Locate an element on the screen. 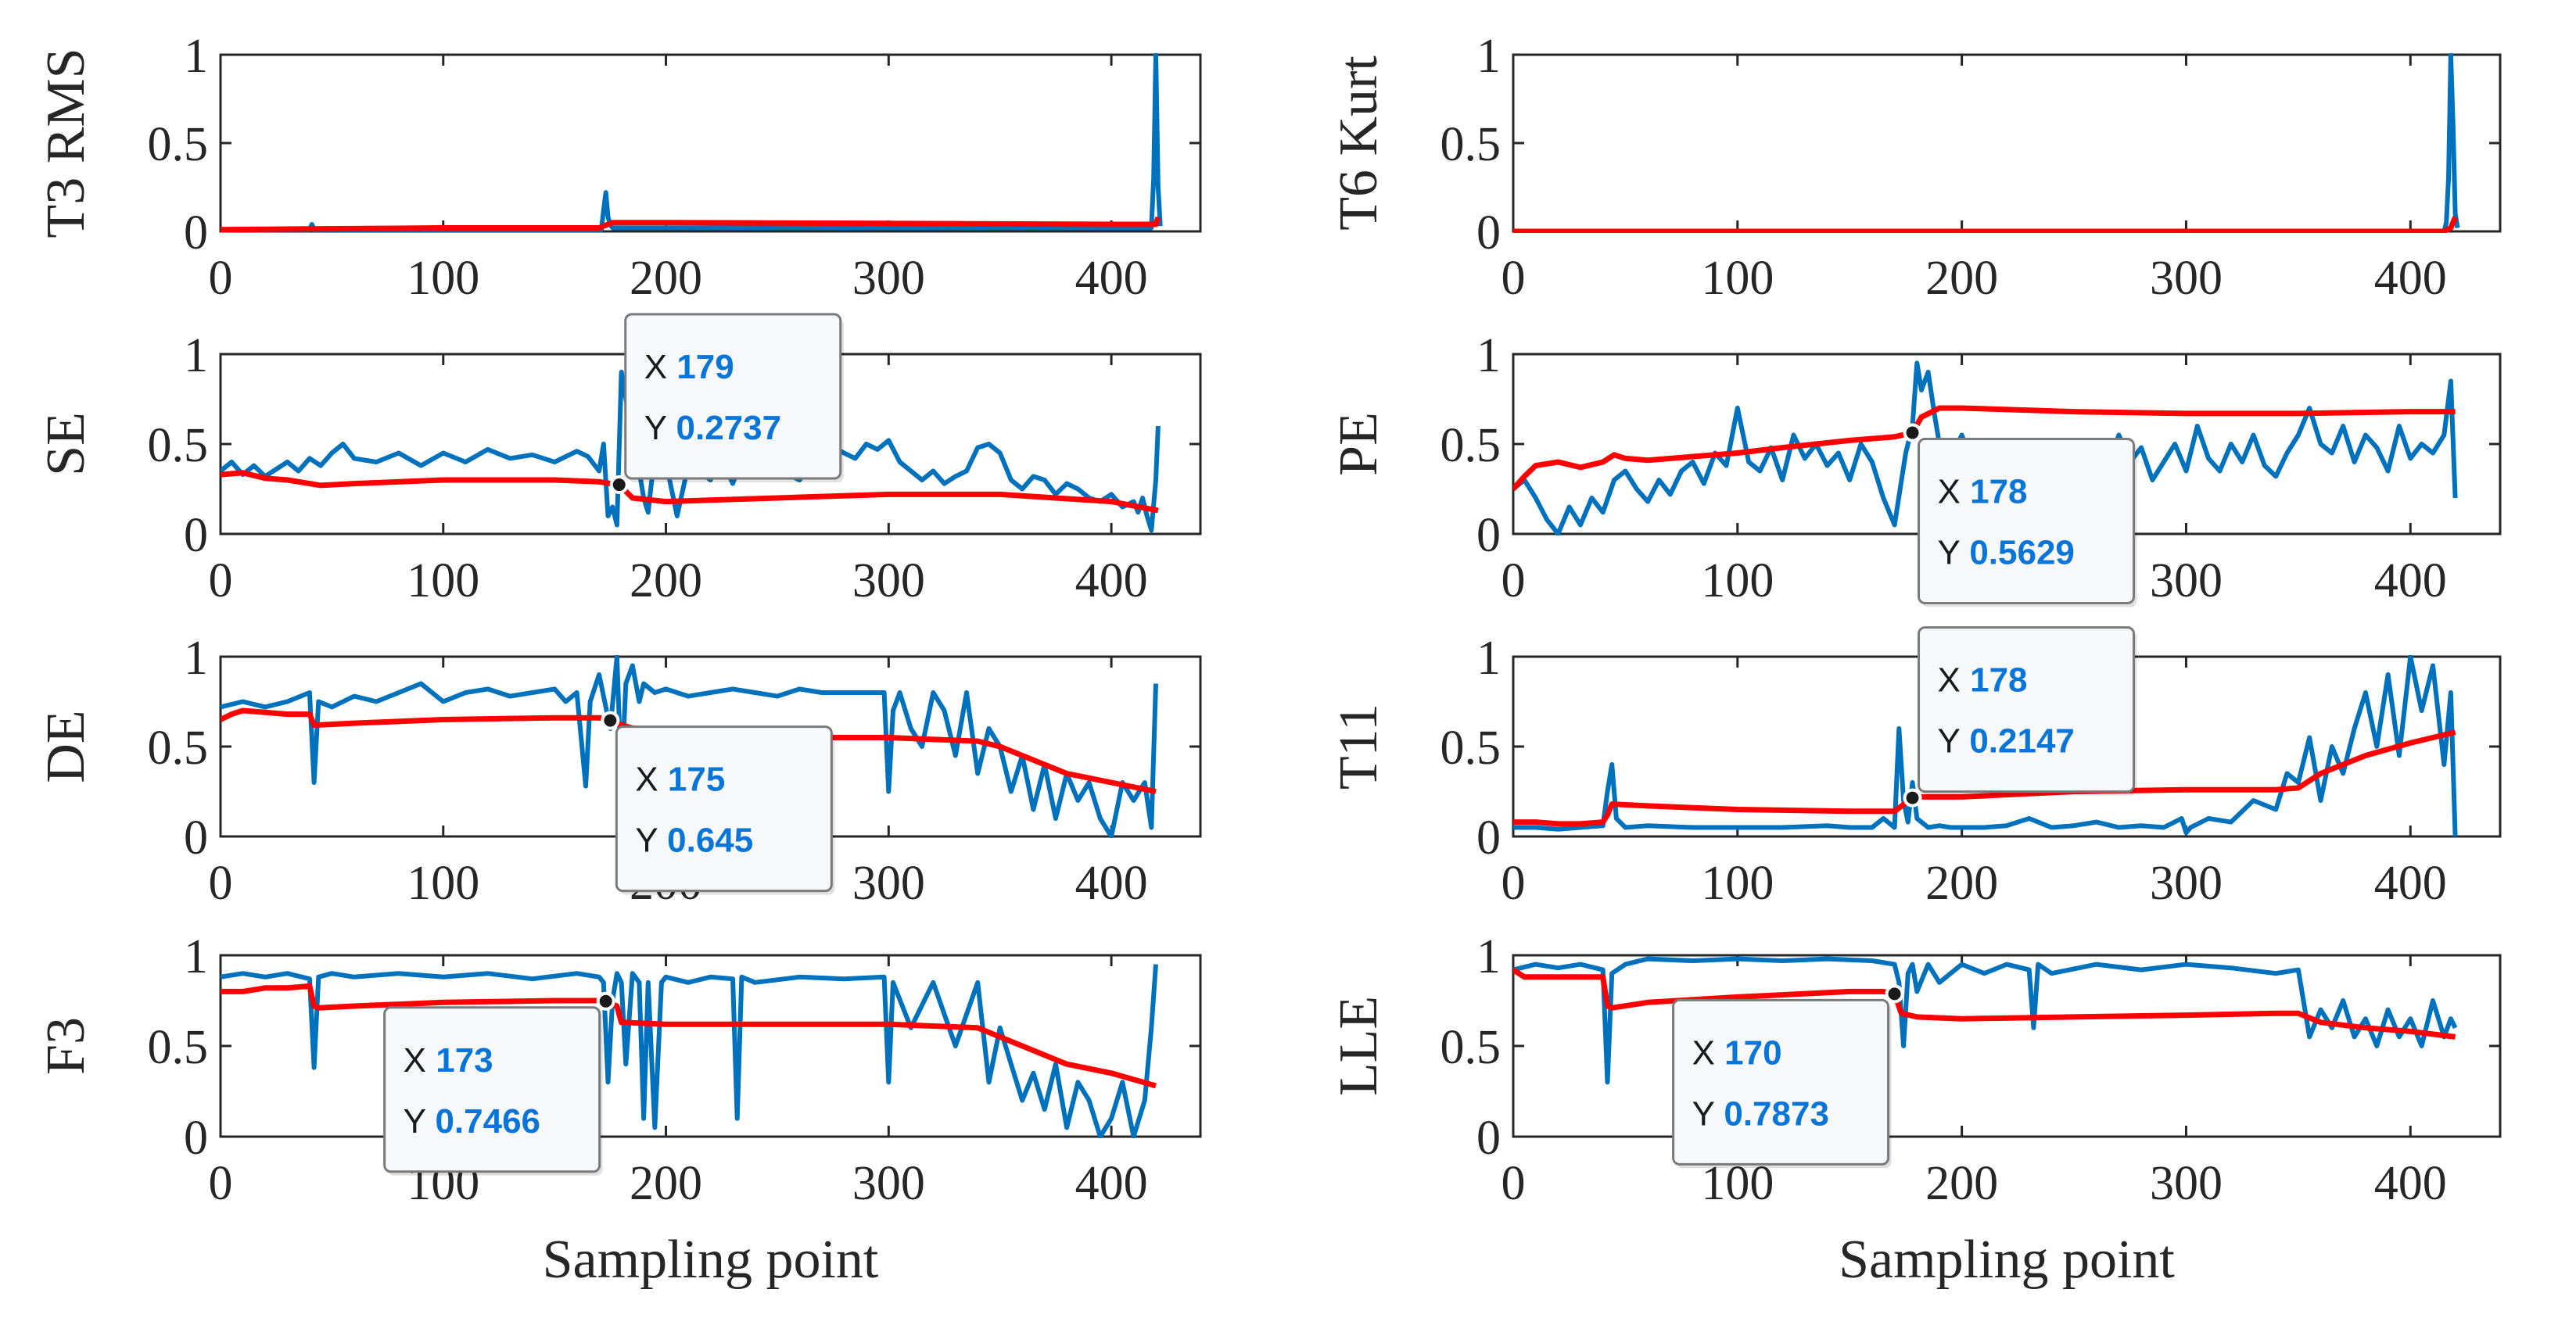 Image resolution: width=2576 pixels, height=1318 pixels. datatip-x-row: X 175 is located at coordinates (680, 780).